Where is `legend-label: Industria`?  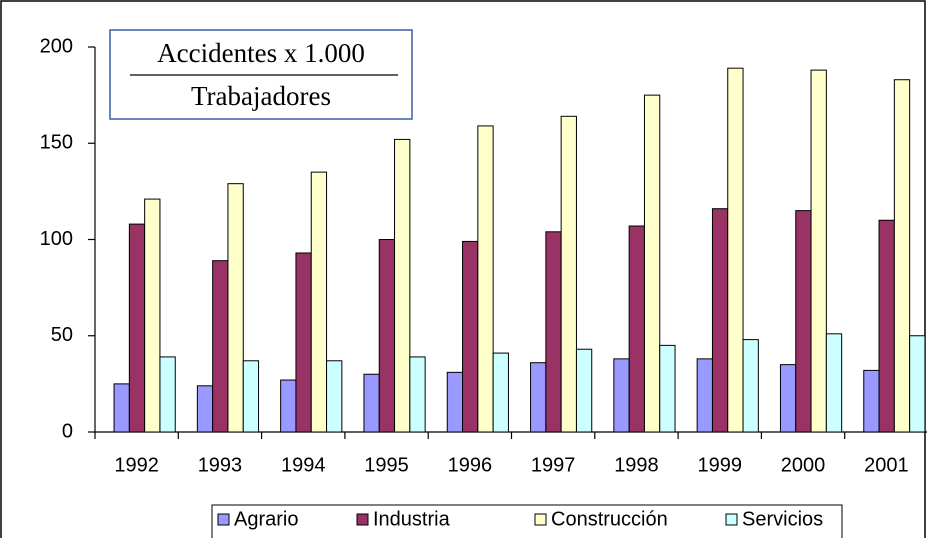 legend-label: Industria is located at coordinates (412, 519).